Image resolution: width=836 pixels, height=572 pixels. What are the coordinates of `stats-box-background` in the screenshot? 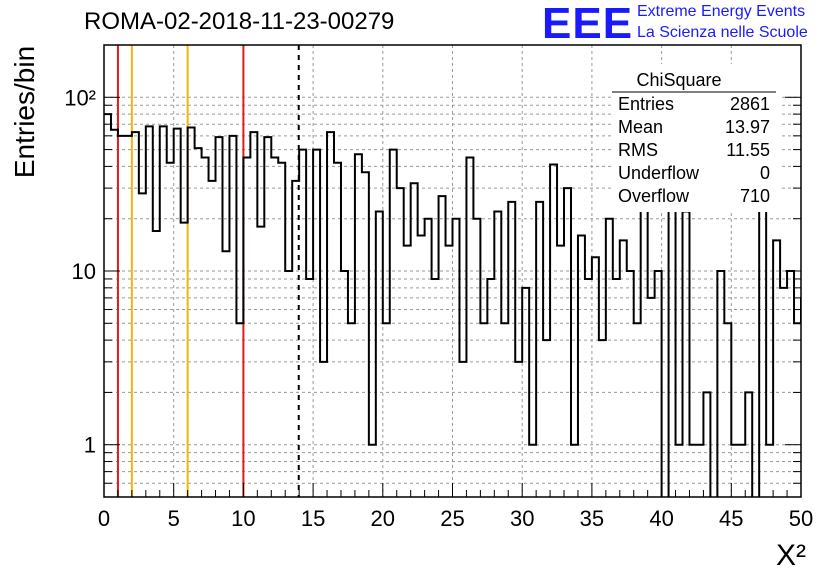 It's located at (696, 138).